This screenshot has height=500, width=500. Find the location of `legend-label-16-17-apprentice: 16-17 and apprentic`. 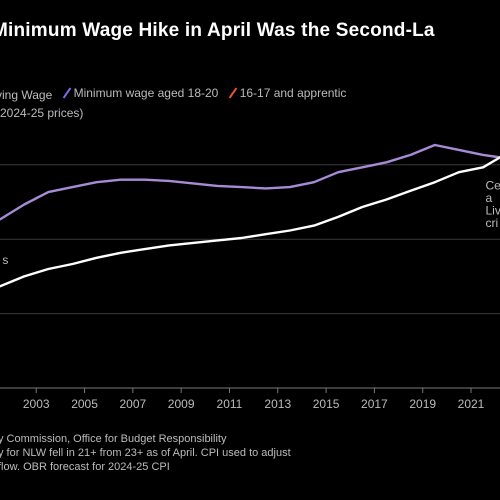

legend-label-16-17-apprentice: 16-17 and apprentic is located at coordinates (293, 93).